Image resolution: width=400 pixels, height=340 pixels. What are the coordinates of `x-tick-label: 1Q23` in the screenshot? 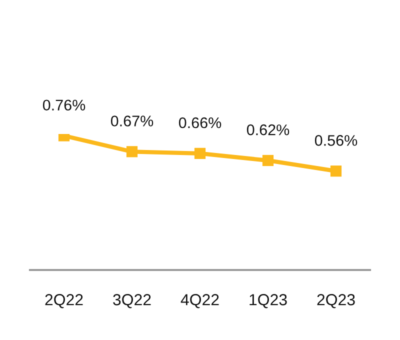 It's located at (268, 301).